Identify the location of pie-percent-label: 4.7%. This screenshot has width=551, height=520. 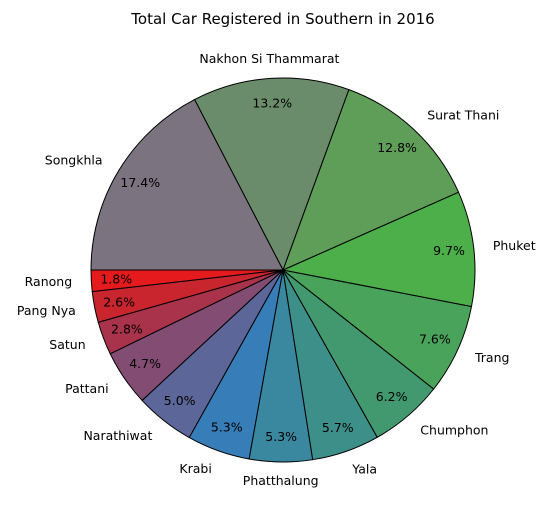
(145, 363).